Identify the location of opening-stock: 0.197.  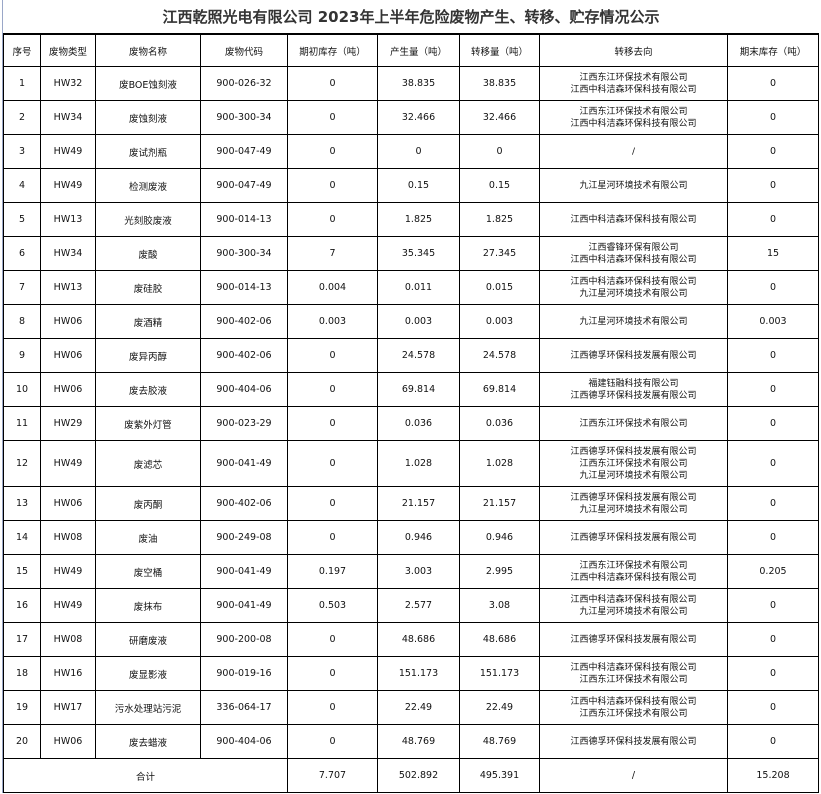
(332, 571).